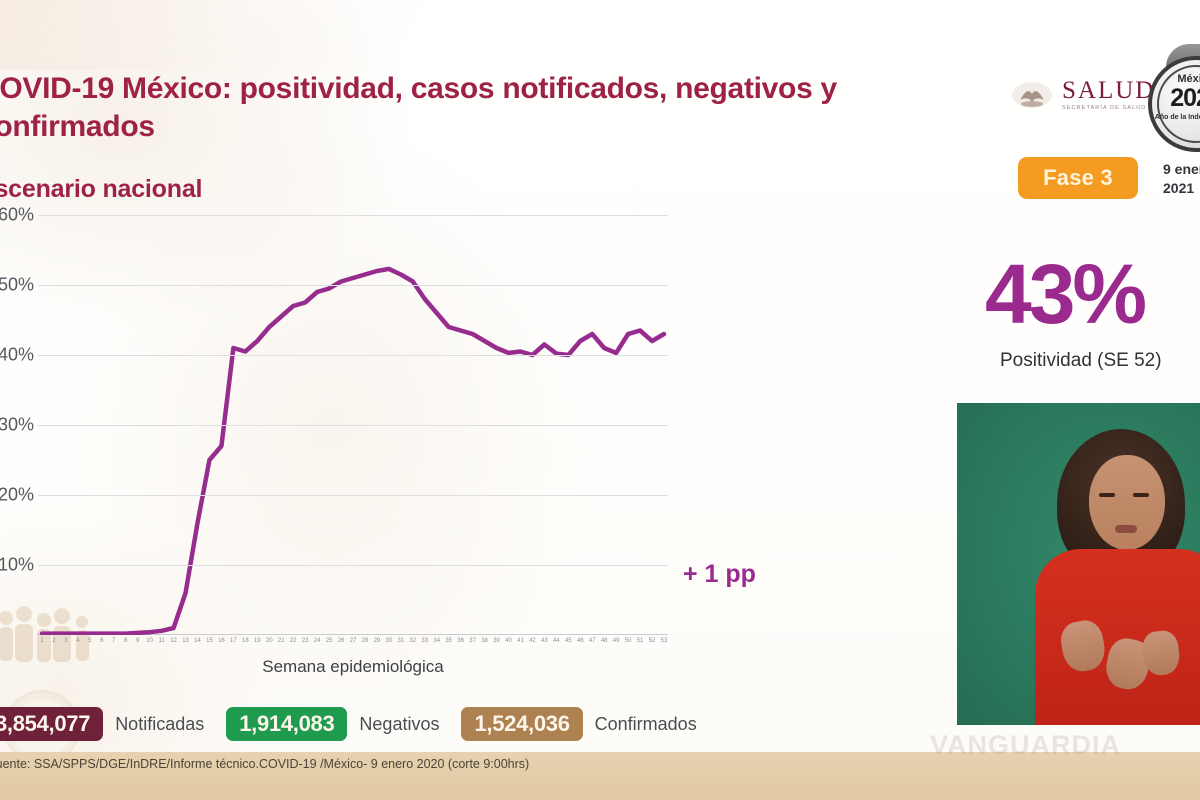  I want to click on interpreter-face, so click(1127, 502).